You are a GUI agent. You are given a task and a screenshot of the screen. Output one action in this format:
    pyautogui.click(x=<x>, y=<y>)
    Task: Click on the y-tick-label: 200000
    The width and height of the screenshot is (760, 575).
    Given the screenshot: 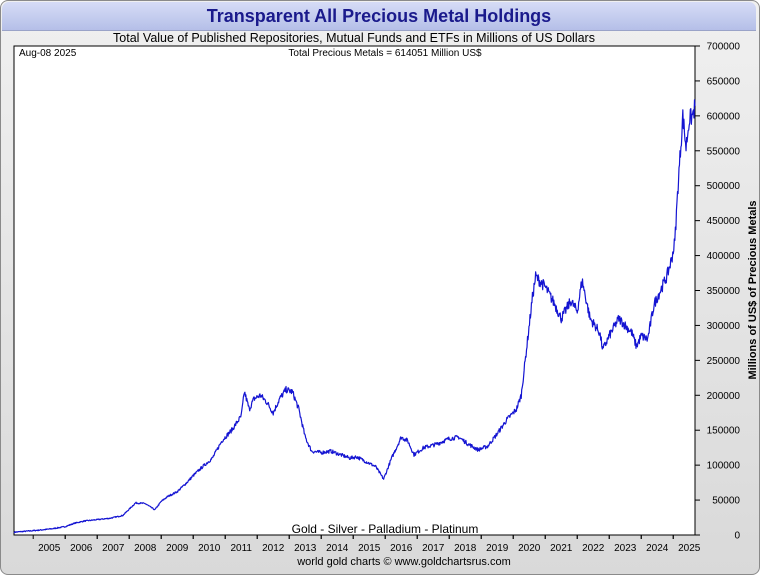 What is the action you would take?
    pyautogui.click(x=724, y=396)
    